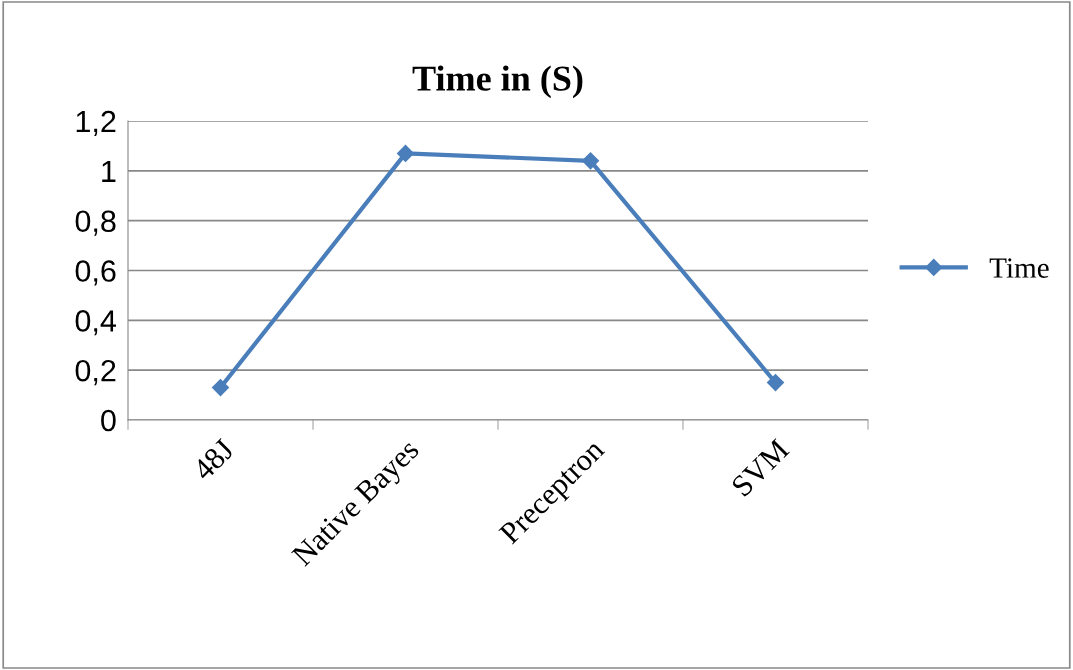  I want to click on legend-label: Time, so click(1019, 268).